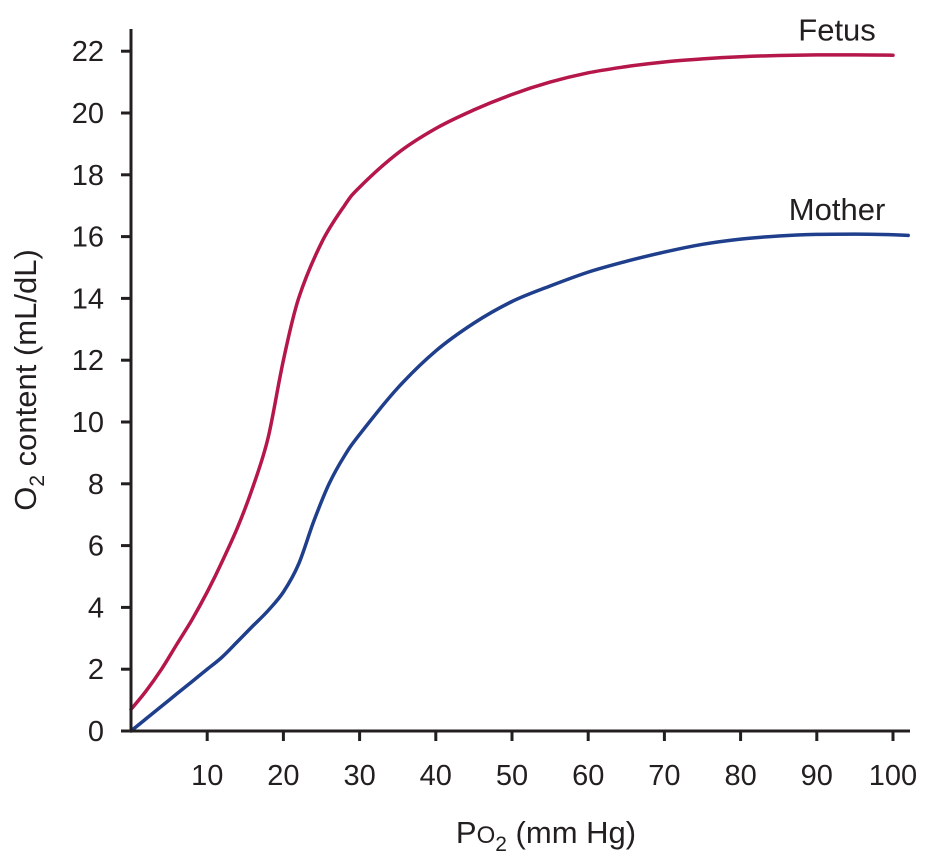  What do you see at coordinates (88, 114) in the screenshot?
I see `y-tick-label: 20` at bounding box center [88, 114].